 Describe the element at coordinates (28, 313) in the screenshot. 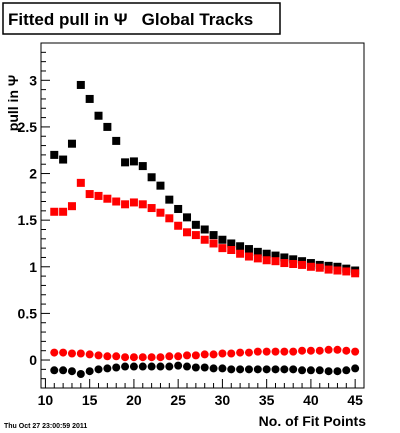

I see `y-tick-label: 0.5` at that location.